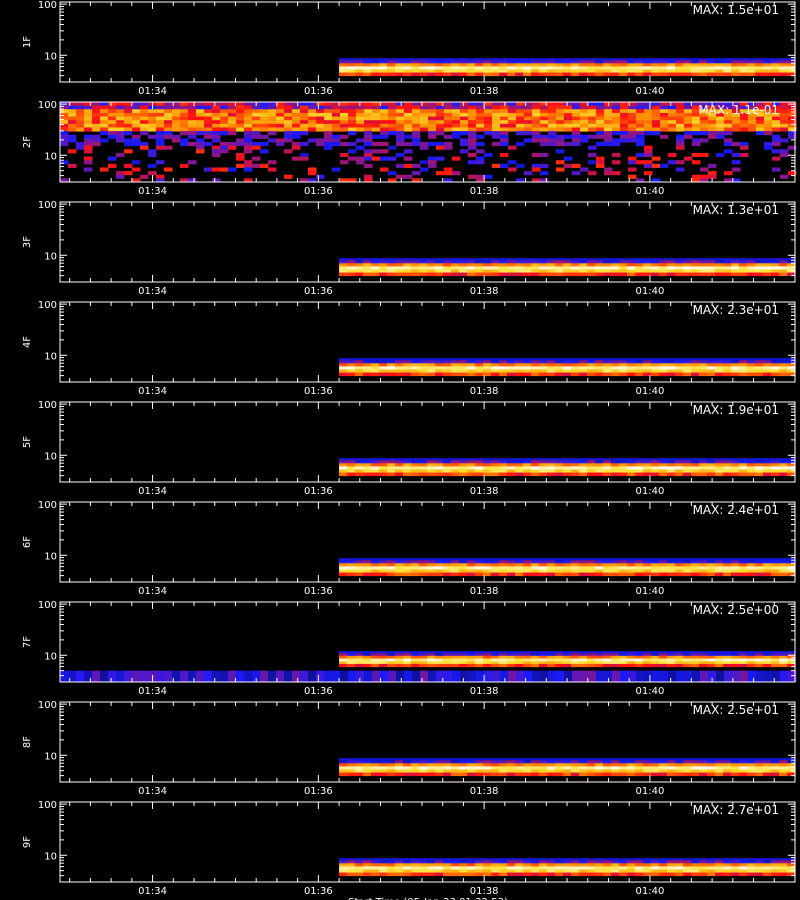 Image resolution: width=800 pixels, height=900 pixels. Describe the element at coordinates (567, 859) in the screenshot. I see `band-edge` at that location.